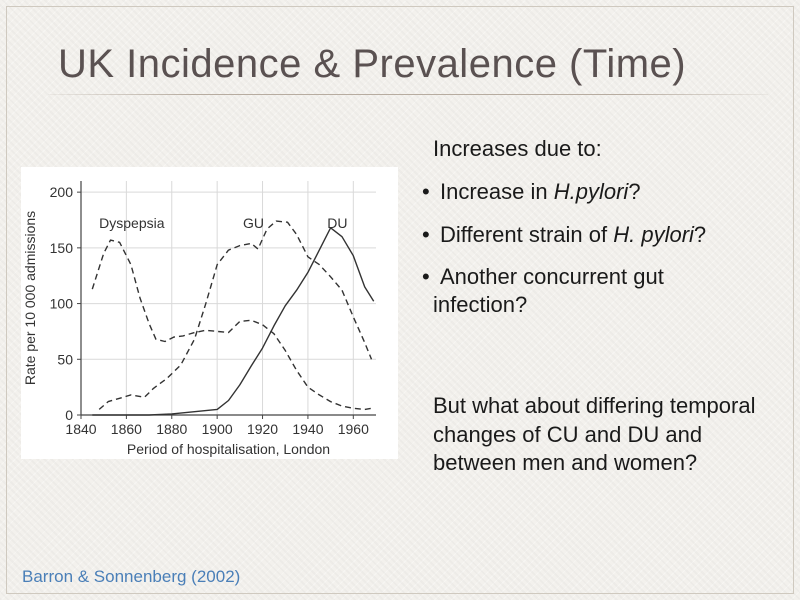 The height and width of the screenshot is (600, 800). What do you see at coordinates (171, 429) in the screenshot?
I see `x-tick-label: 1880` at bounding box center [171, 429].